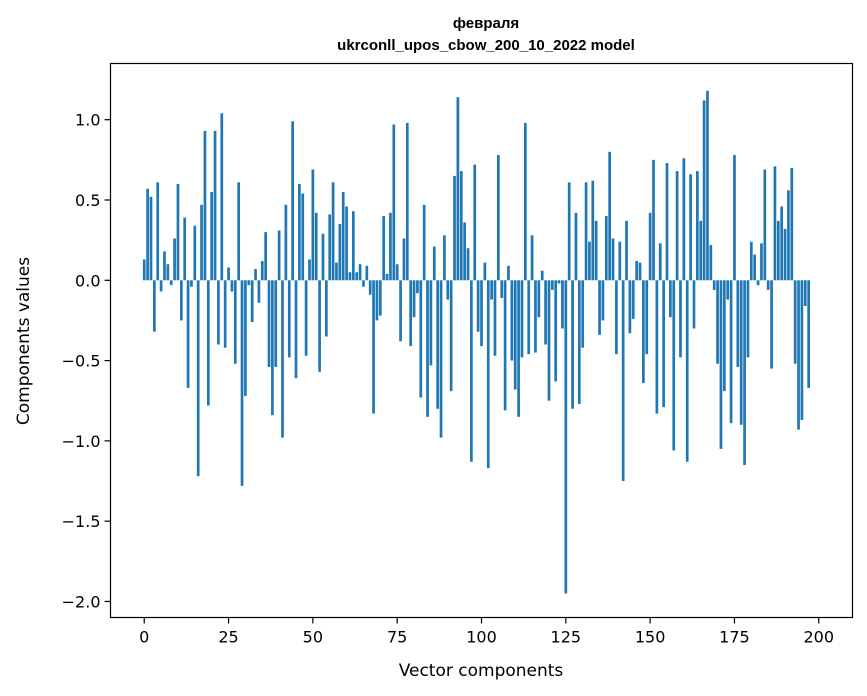 The width and height of the screenshot is (867, 696). Describe the element at coordinates (81, 601) in the screenshot. I see `y-tick-label: −2.0` at that location.